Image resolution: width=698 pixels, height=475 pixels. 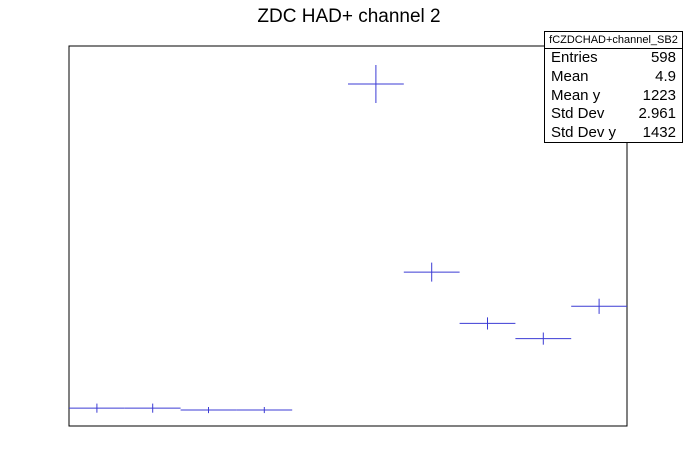 What do you see at coordinates (613, 96) in the screenshot?
I see `stats-row-mean-y: Mean y 1223` at bounding box center [613, 96].